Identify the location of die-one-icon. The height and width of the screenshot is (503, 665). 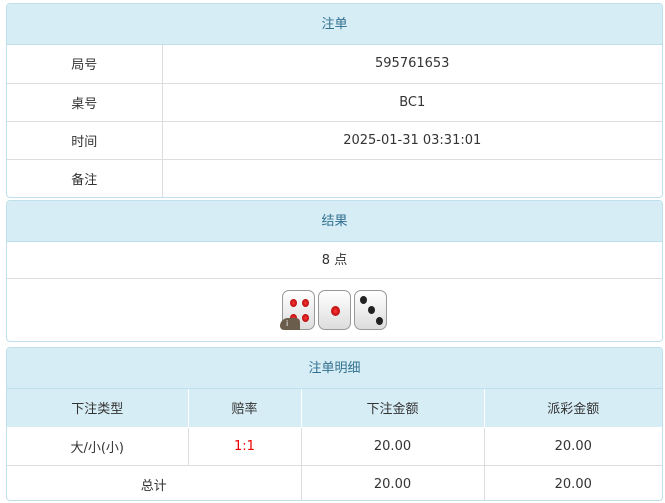
(334, 310).